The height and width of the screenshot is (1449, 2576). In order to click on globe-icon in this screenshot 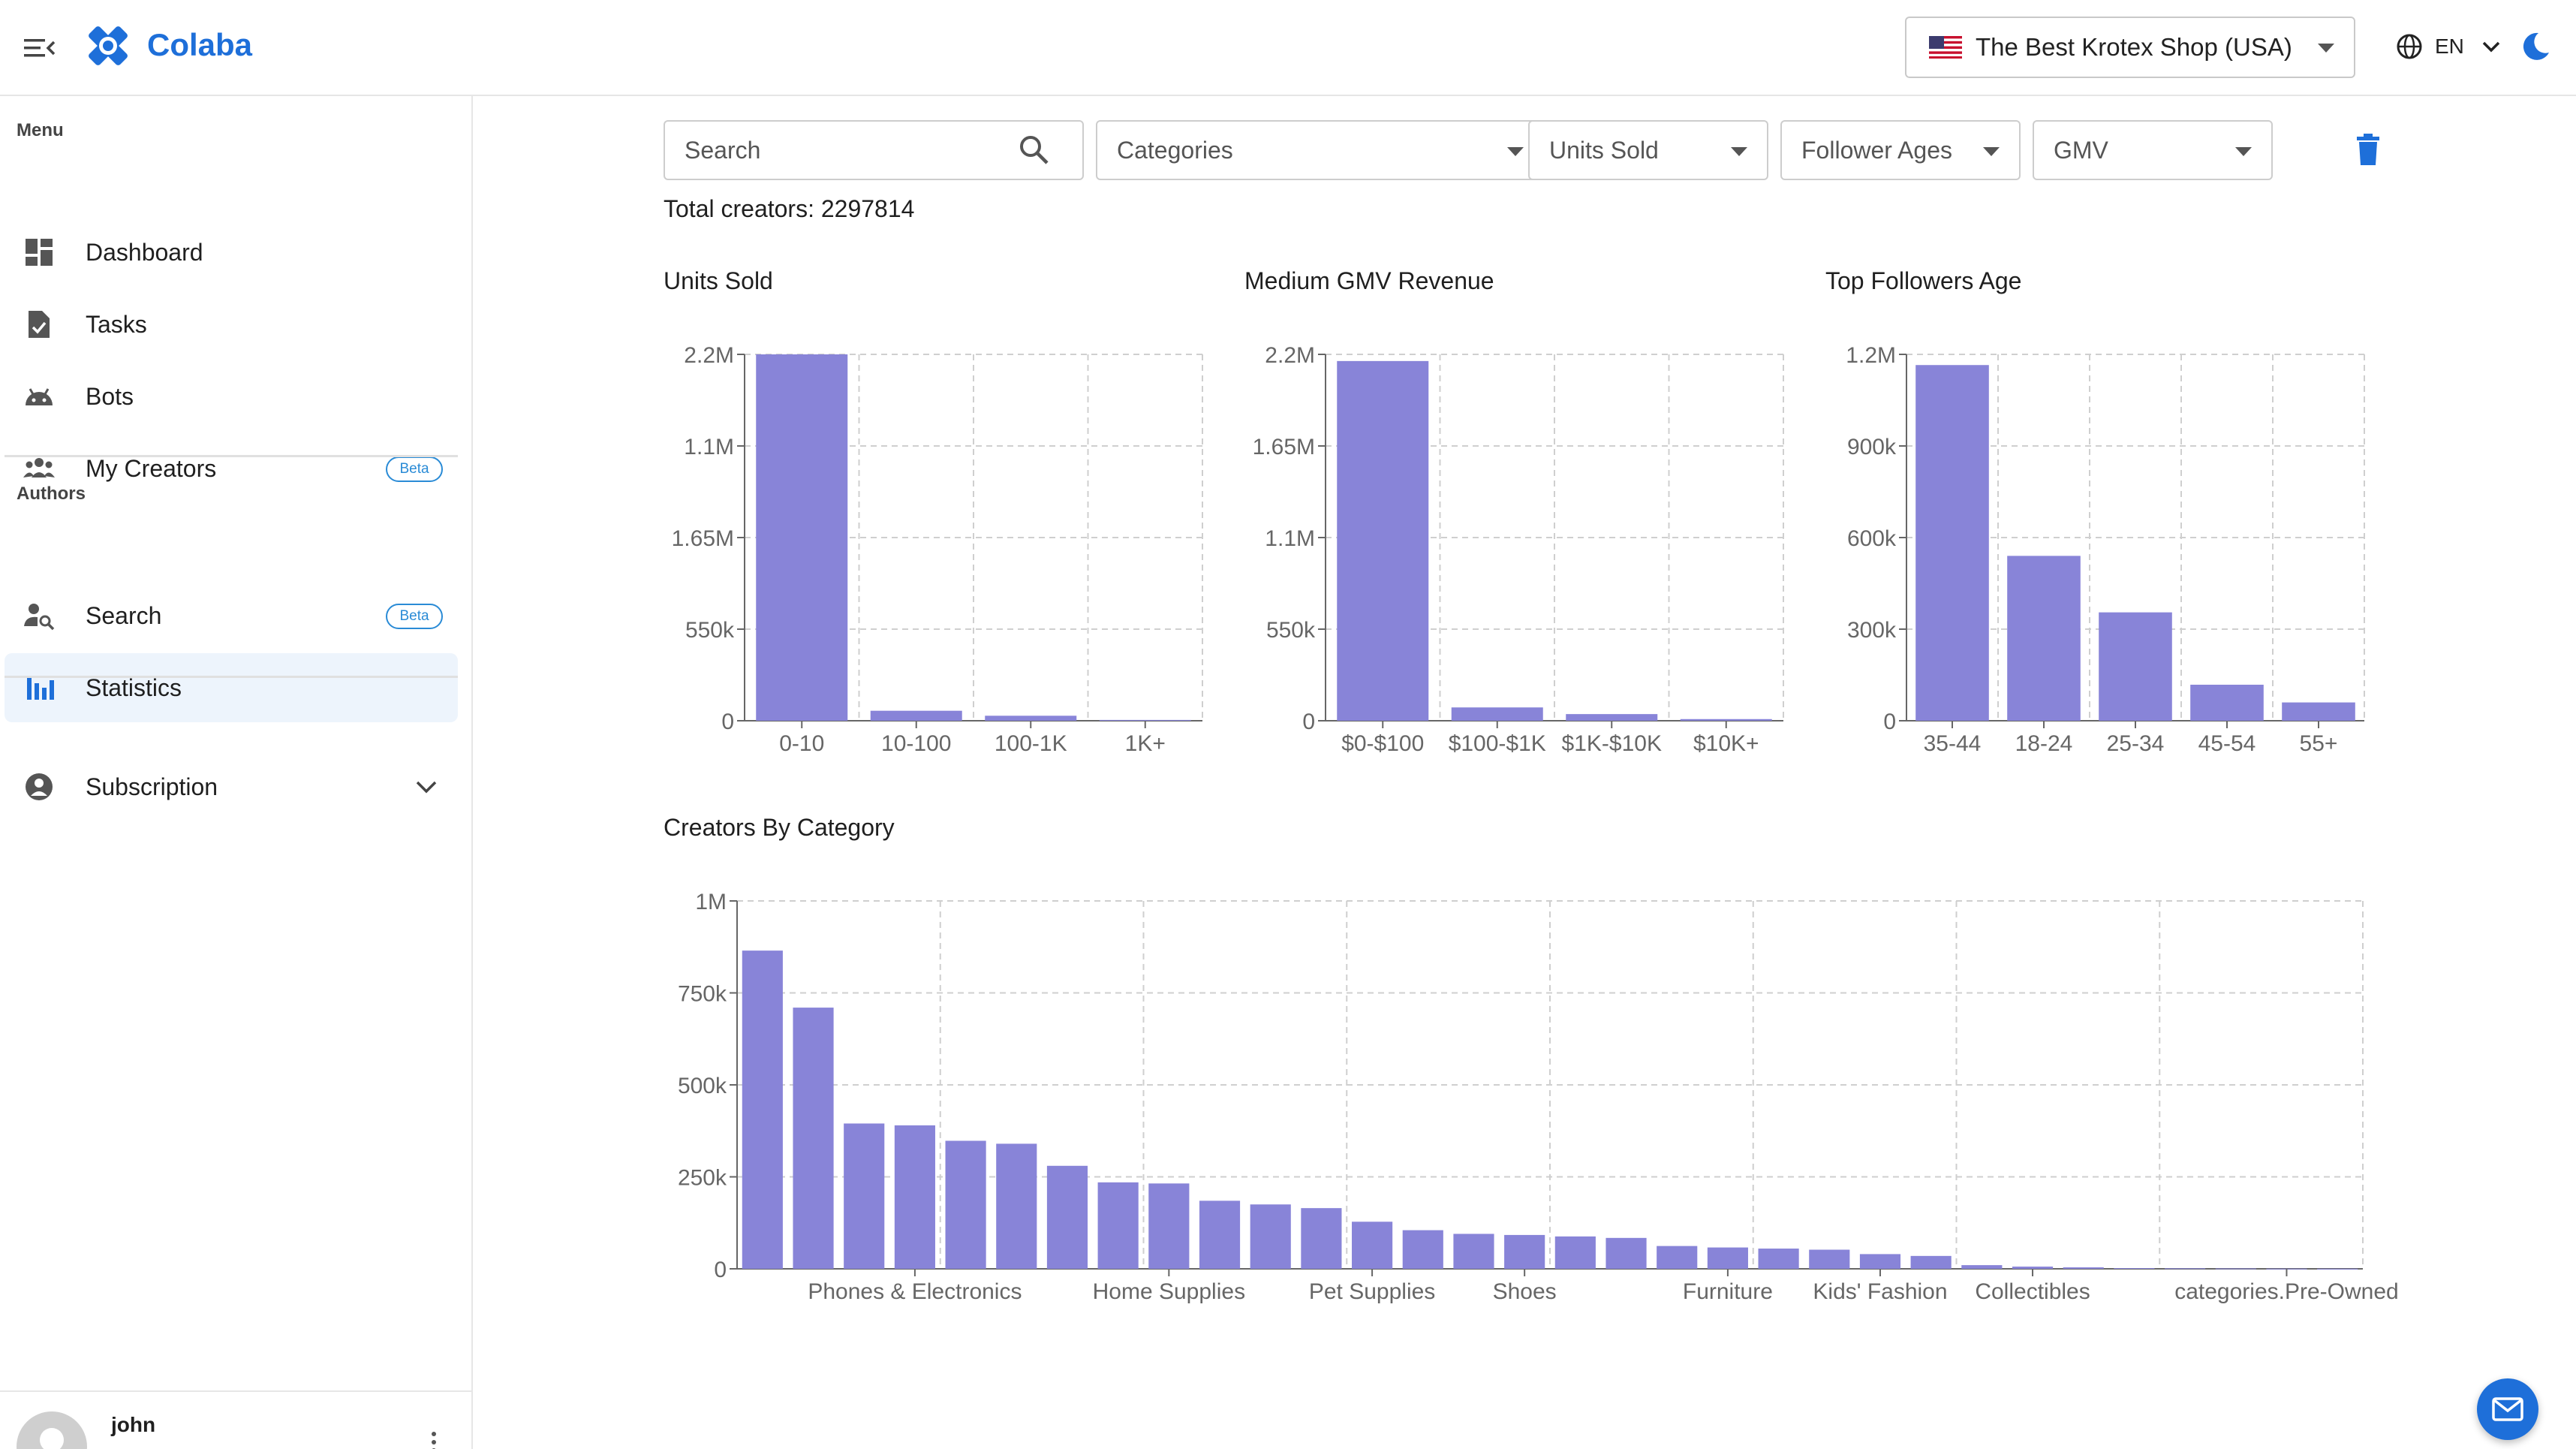, I will do `click(2409, 46)`.